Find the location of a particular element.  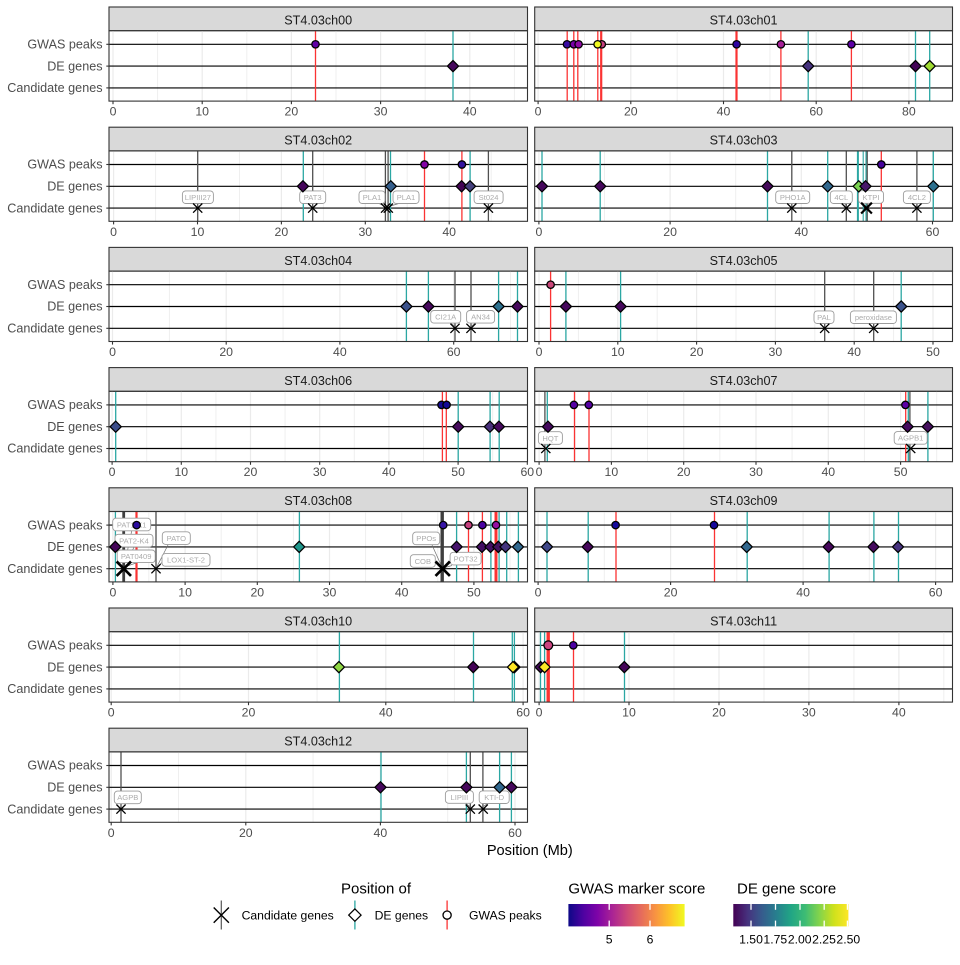

svg-text: 80 is located at coordinates (909, 112).